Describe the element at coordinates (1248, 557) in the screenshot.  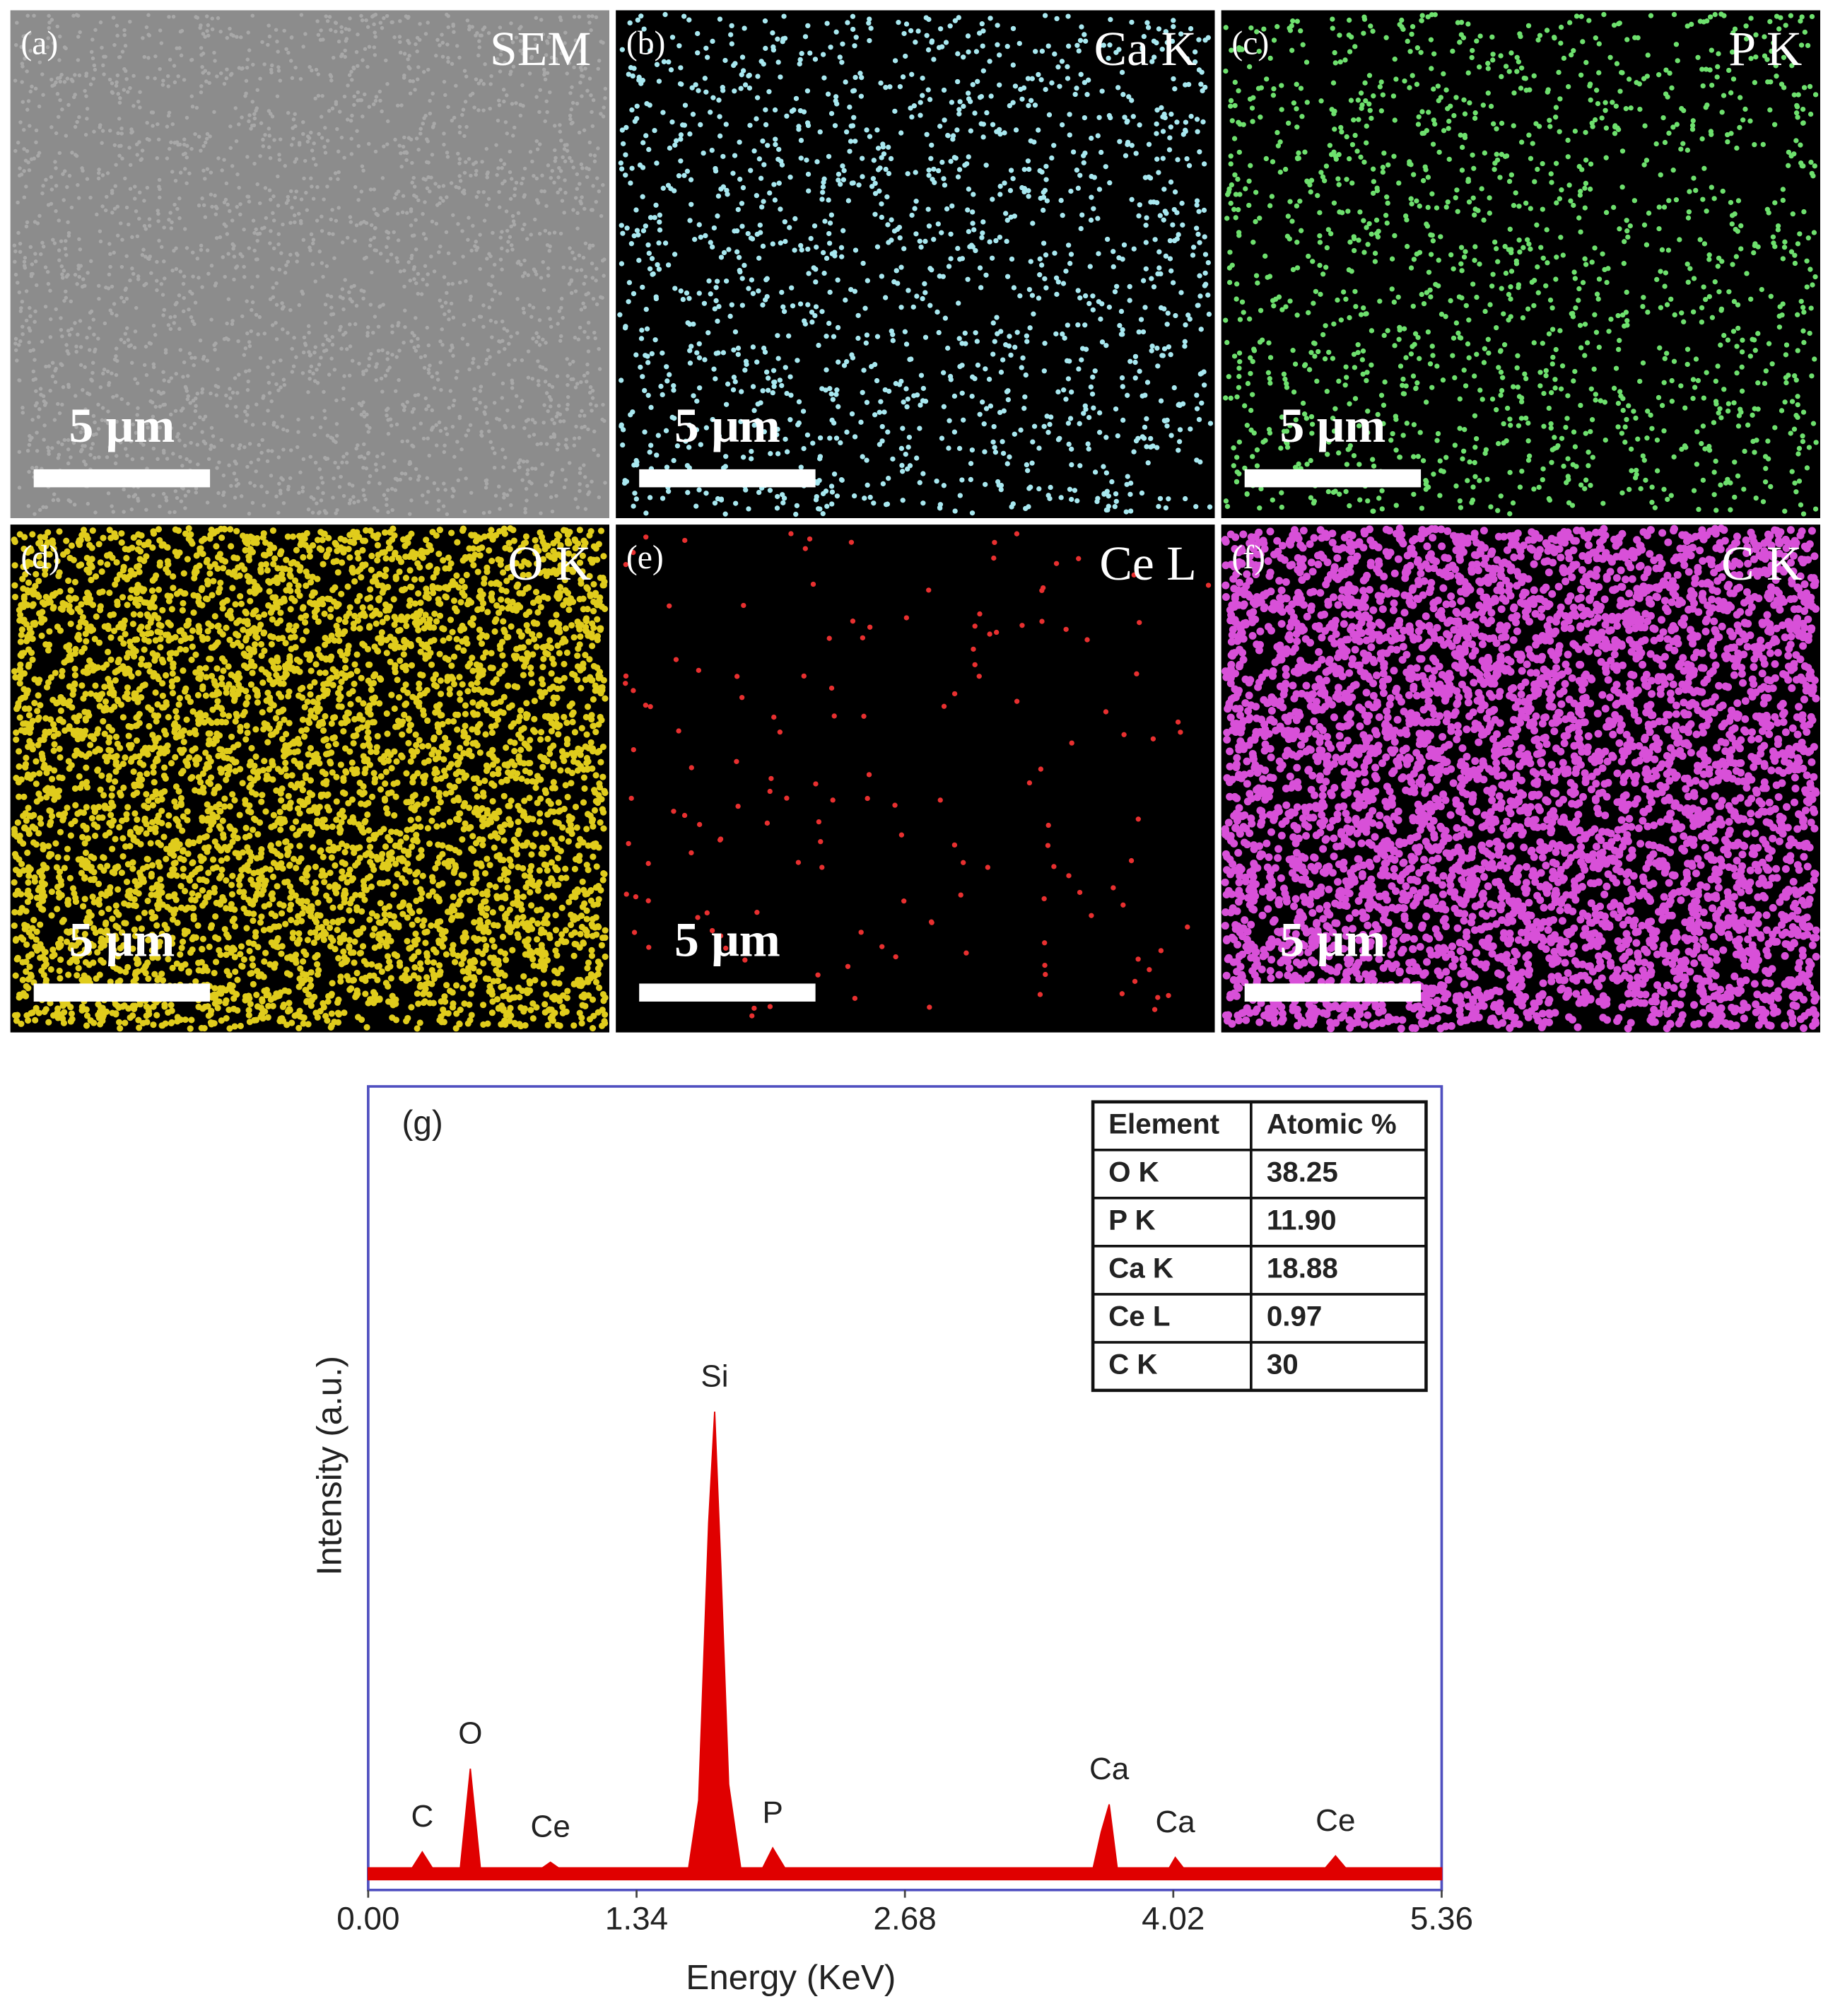
I see `panel-label: (f)` at that location.